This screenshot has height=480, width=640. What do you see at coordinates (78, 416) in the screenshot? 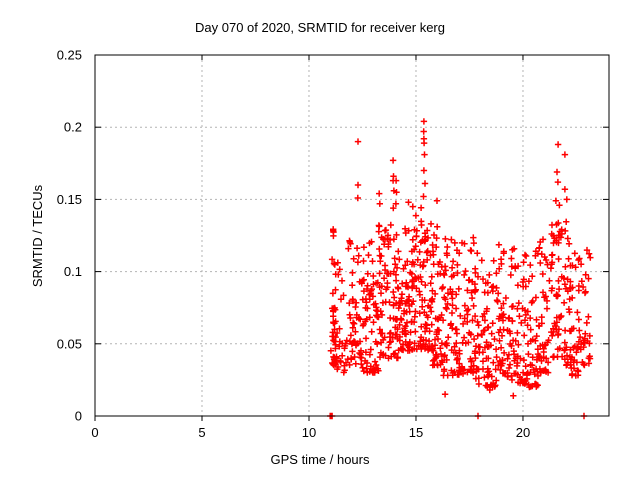
I see `y-tick-label: 0` at bounding box center [78, 416].